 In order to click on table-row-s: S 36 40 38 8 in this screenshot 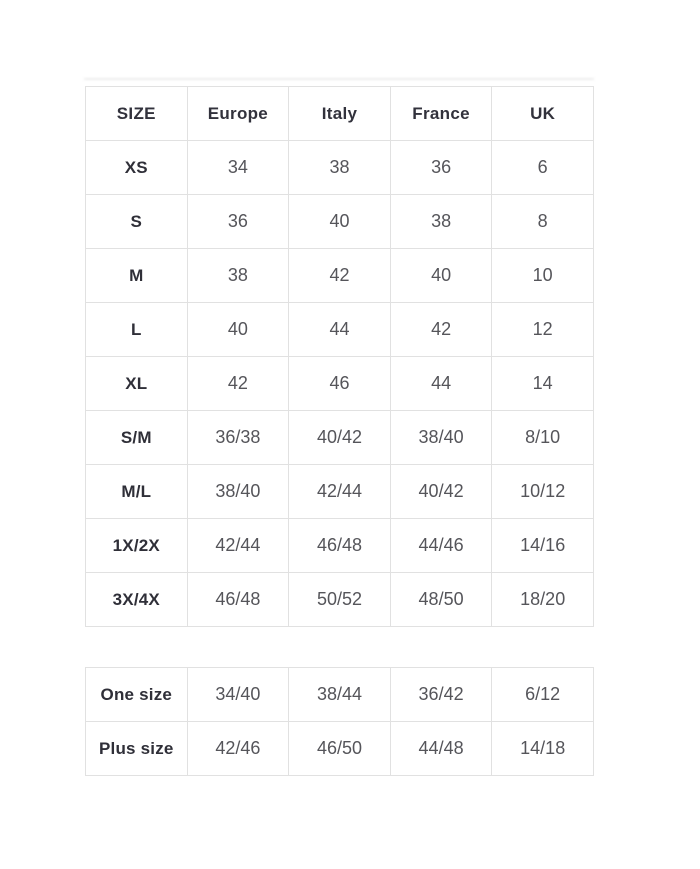, I will do `click(339, 221)`.